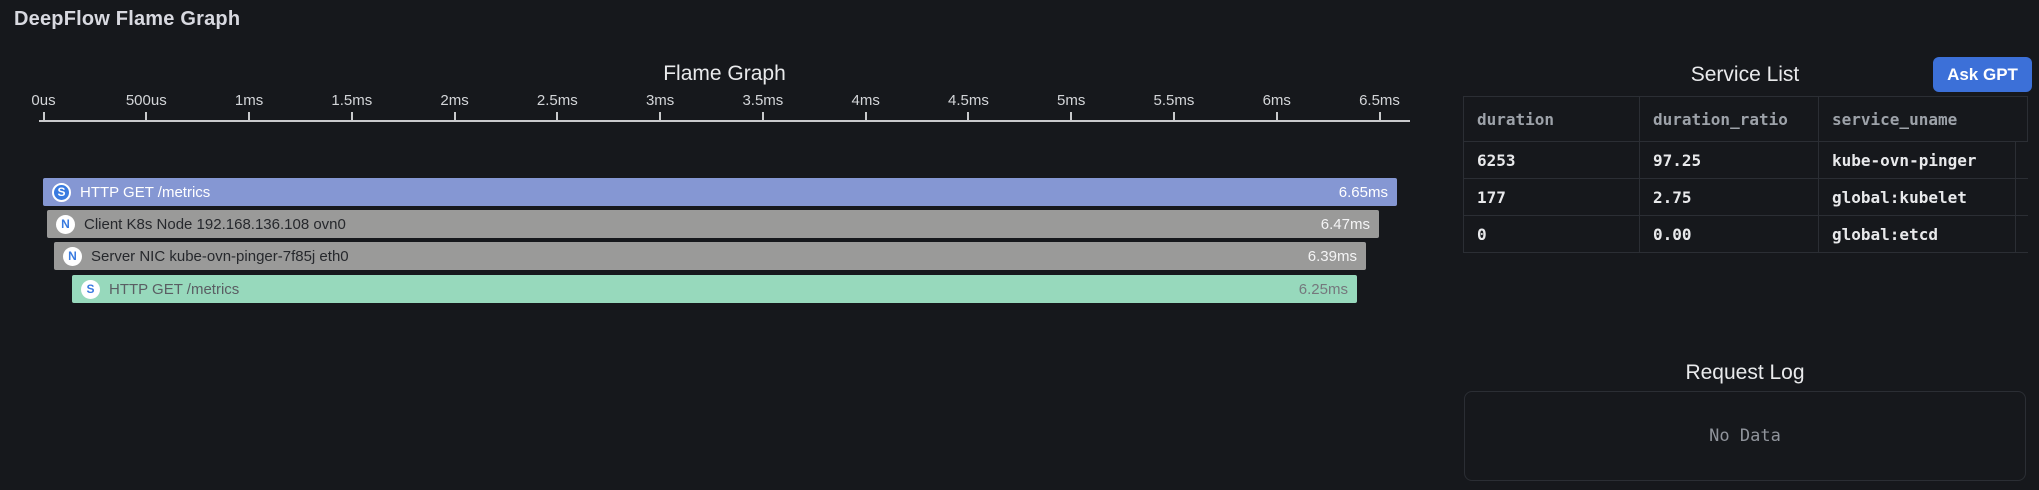 The image size is (2039, 490). Describe the element at coordinates (724, 73) in the screenshot. I see `flame-graph-title: Flame Graph` at that location.